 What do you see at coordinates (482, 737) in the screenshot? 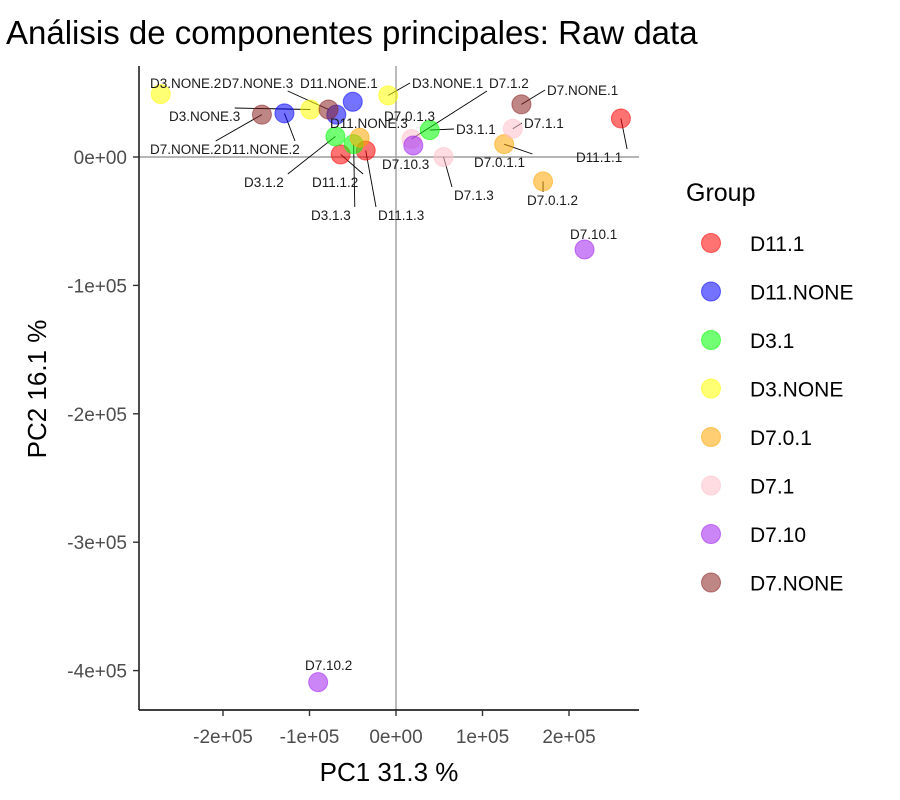
I see `x-tick-label: 1e+05` at bounding box center [482, 737].